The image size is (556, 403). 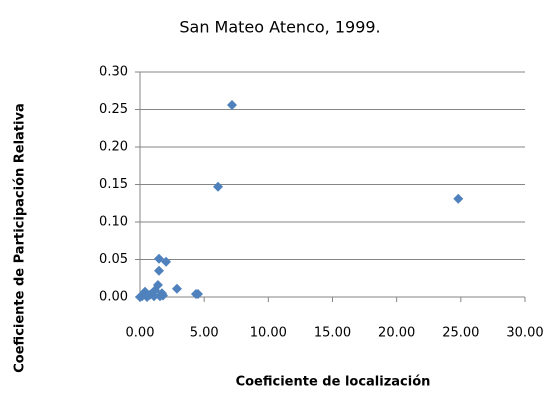 I want to click on y-tick-label: 0.00, so click(x=113, y=297).